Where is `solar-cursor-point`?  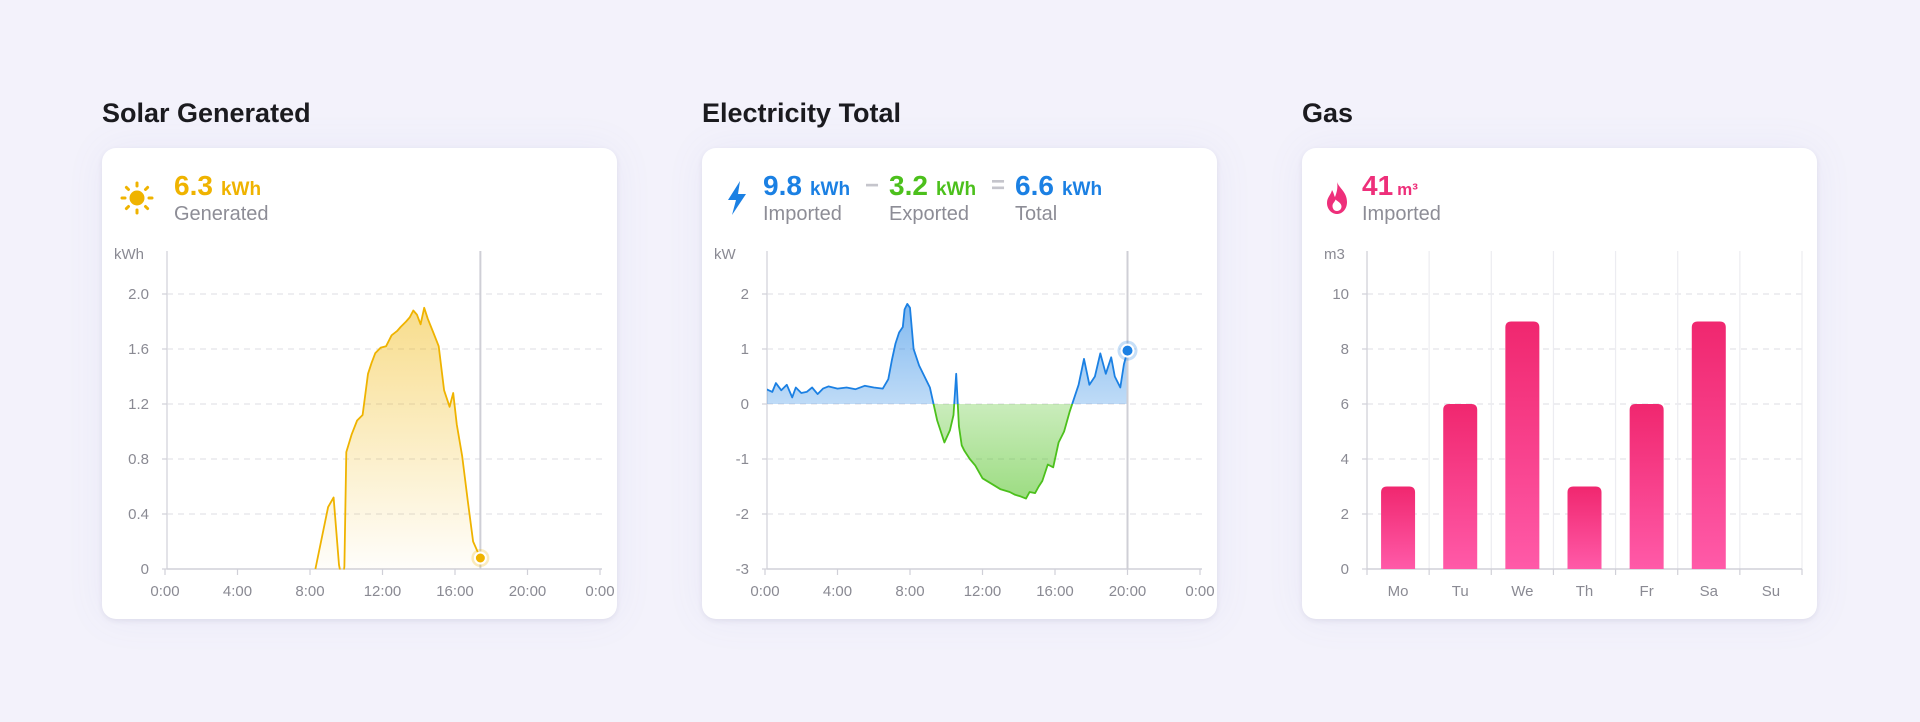 solar-cursor-point is located at coordinates (480, 558).